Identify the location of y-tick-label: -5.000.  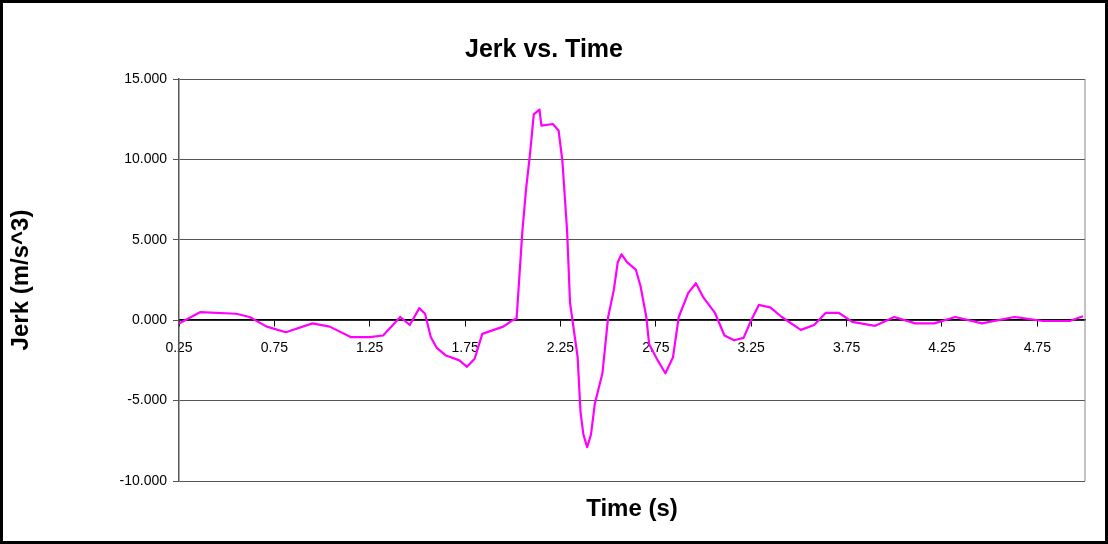
(147, 399).